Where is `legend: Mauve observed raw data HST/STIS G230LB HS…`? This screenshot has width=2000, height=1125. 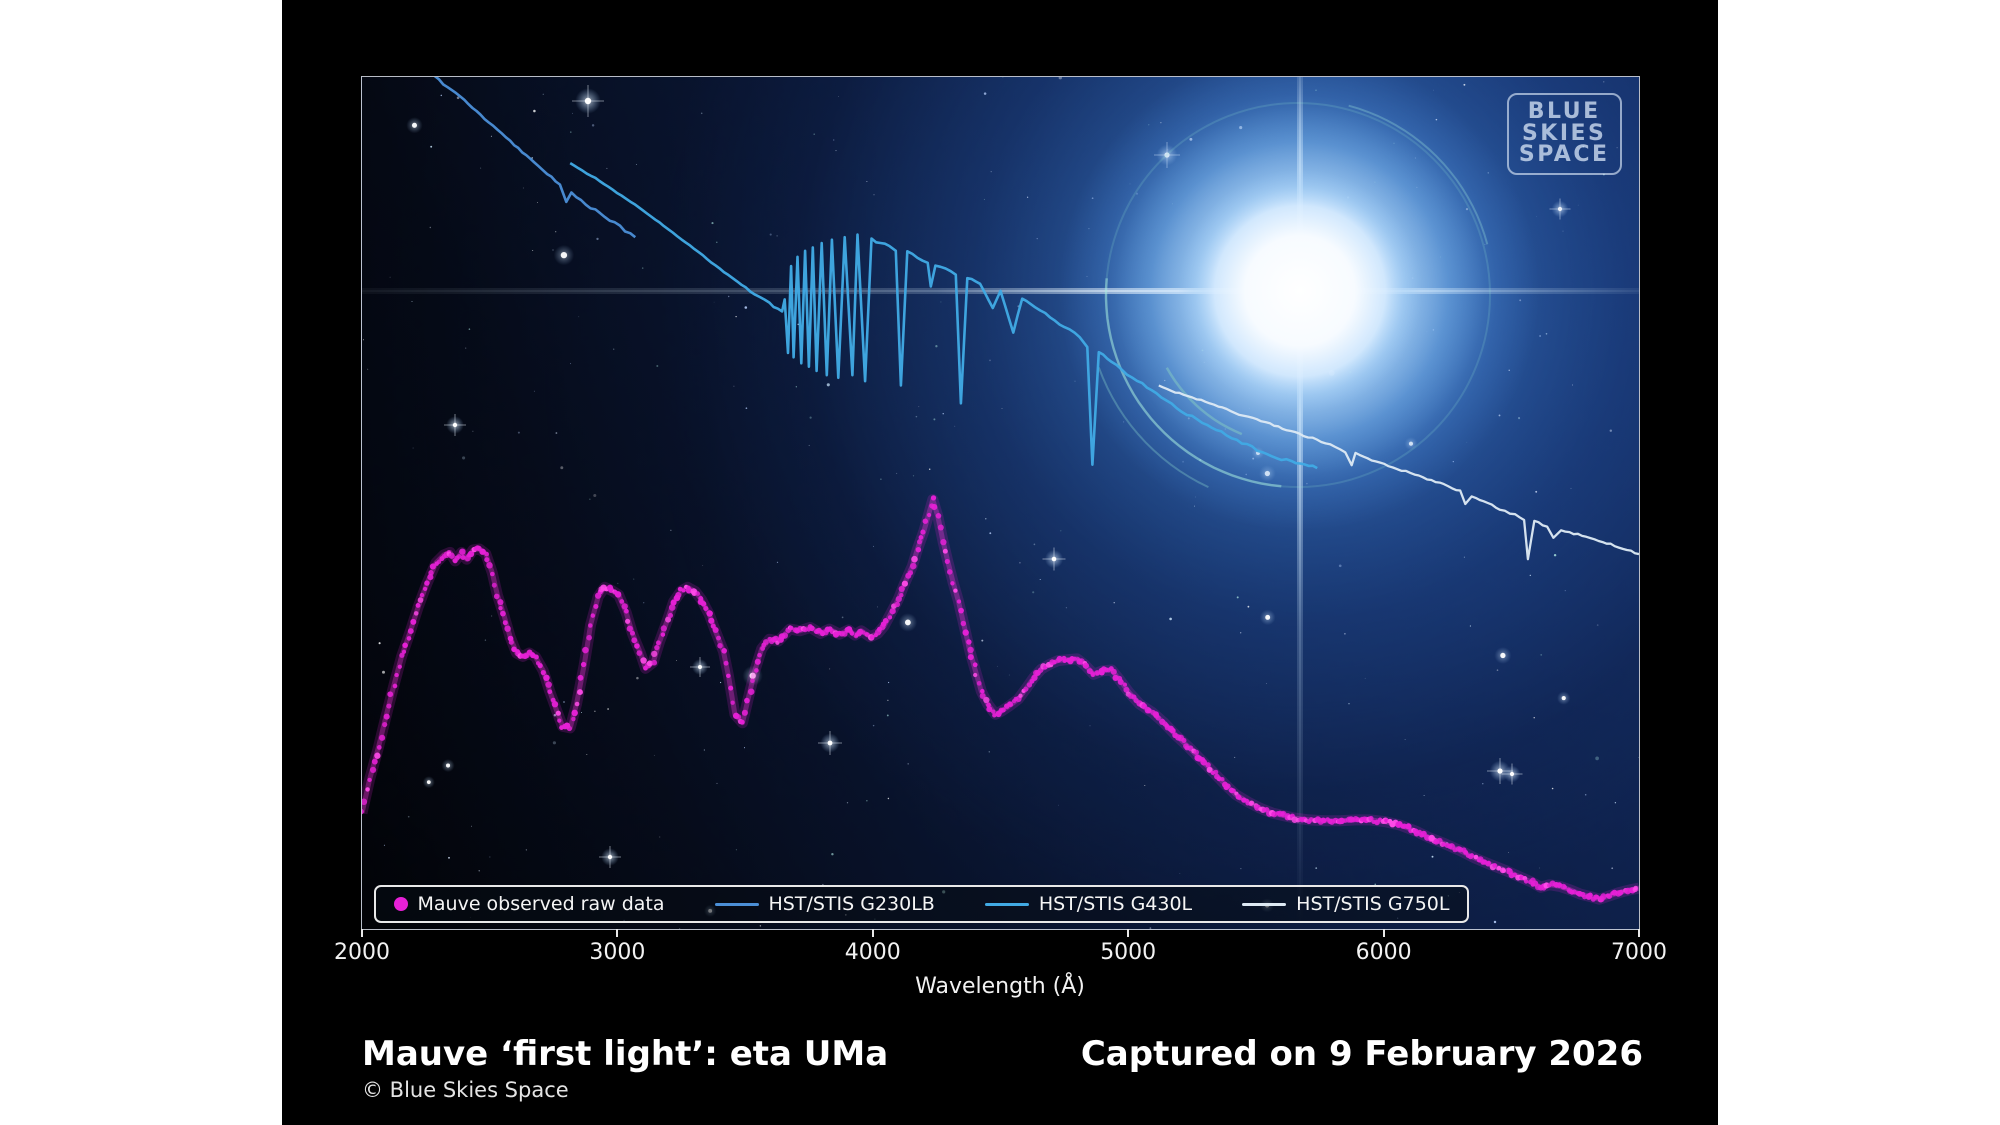
legend: Mauve observed raw data HST/STIS G230LB HS… is located at coordinates (921, 904).